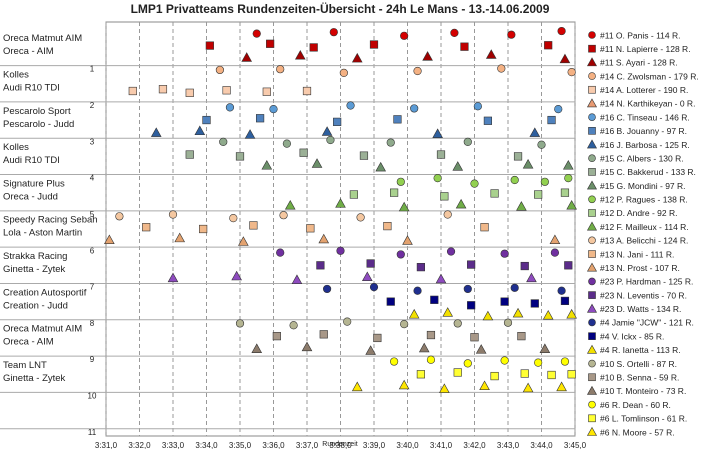 The width and height of the screenshot is (703, 454). What do you see at coordinates (173, 445) in the screenshot?
I see `x-tick-label: 3:33,0` at bounding box center [173, 445].